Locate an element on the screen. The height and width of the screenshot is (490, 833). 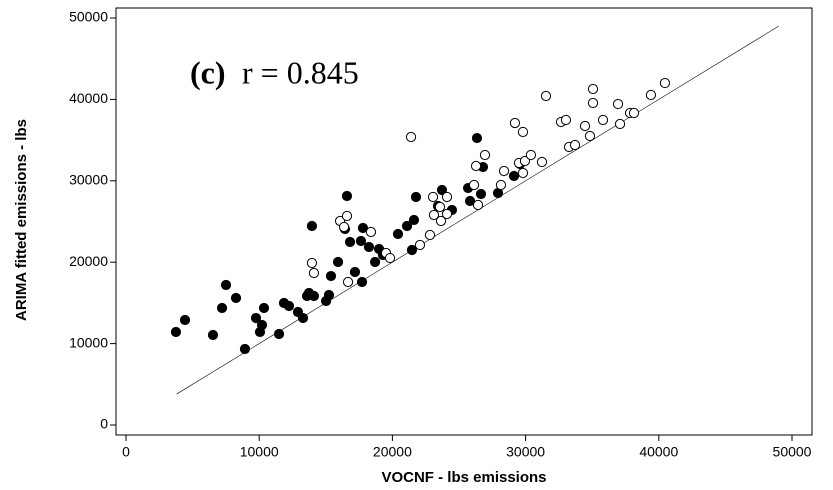
panel-label: (c) is located at coordinates (208, 72).